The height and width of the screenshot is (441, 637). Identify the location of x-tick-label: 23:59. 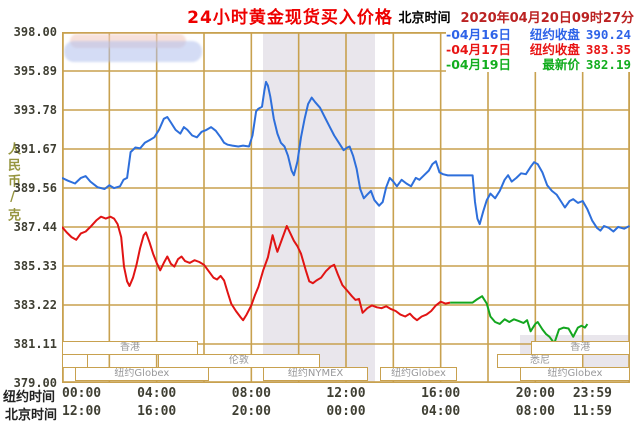
(592, 393).